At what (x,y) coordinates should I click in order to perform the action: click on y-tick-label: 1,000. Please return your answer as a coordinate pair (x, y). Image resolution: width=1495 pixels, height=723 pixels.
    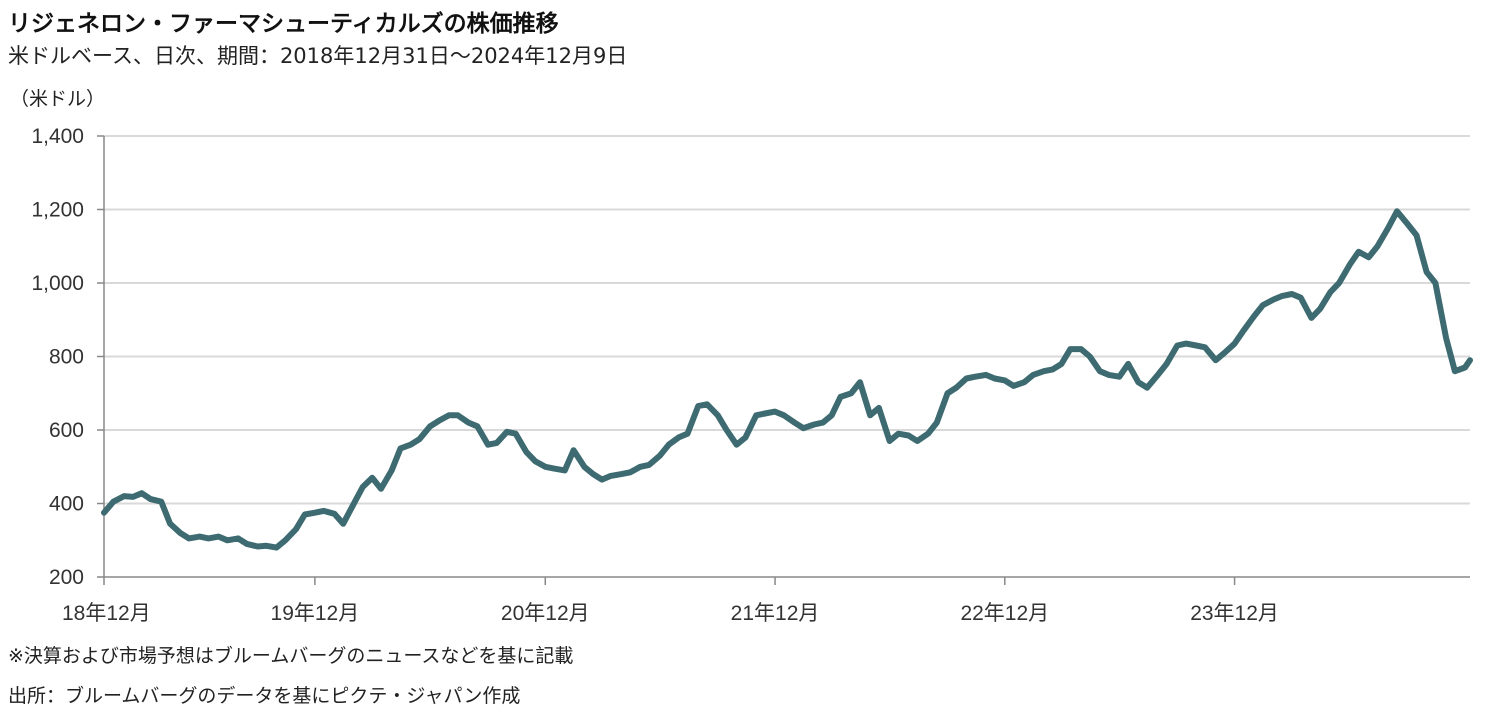
    Looking at the image, I should click on (57, 283).